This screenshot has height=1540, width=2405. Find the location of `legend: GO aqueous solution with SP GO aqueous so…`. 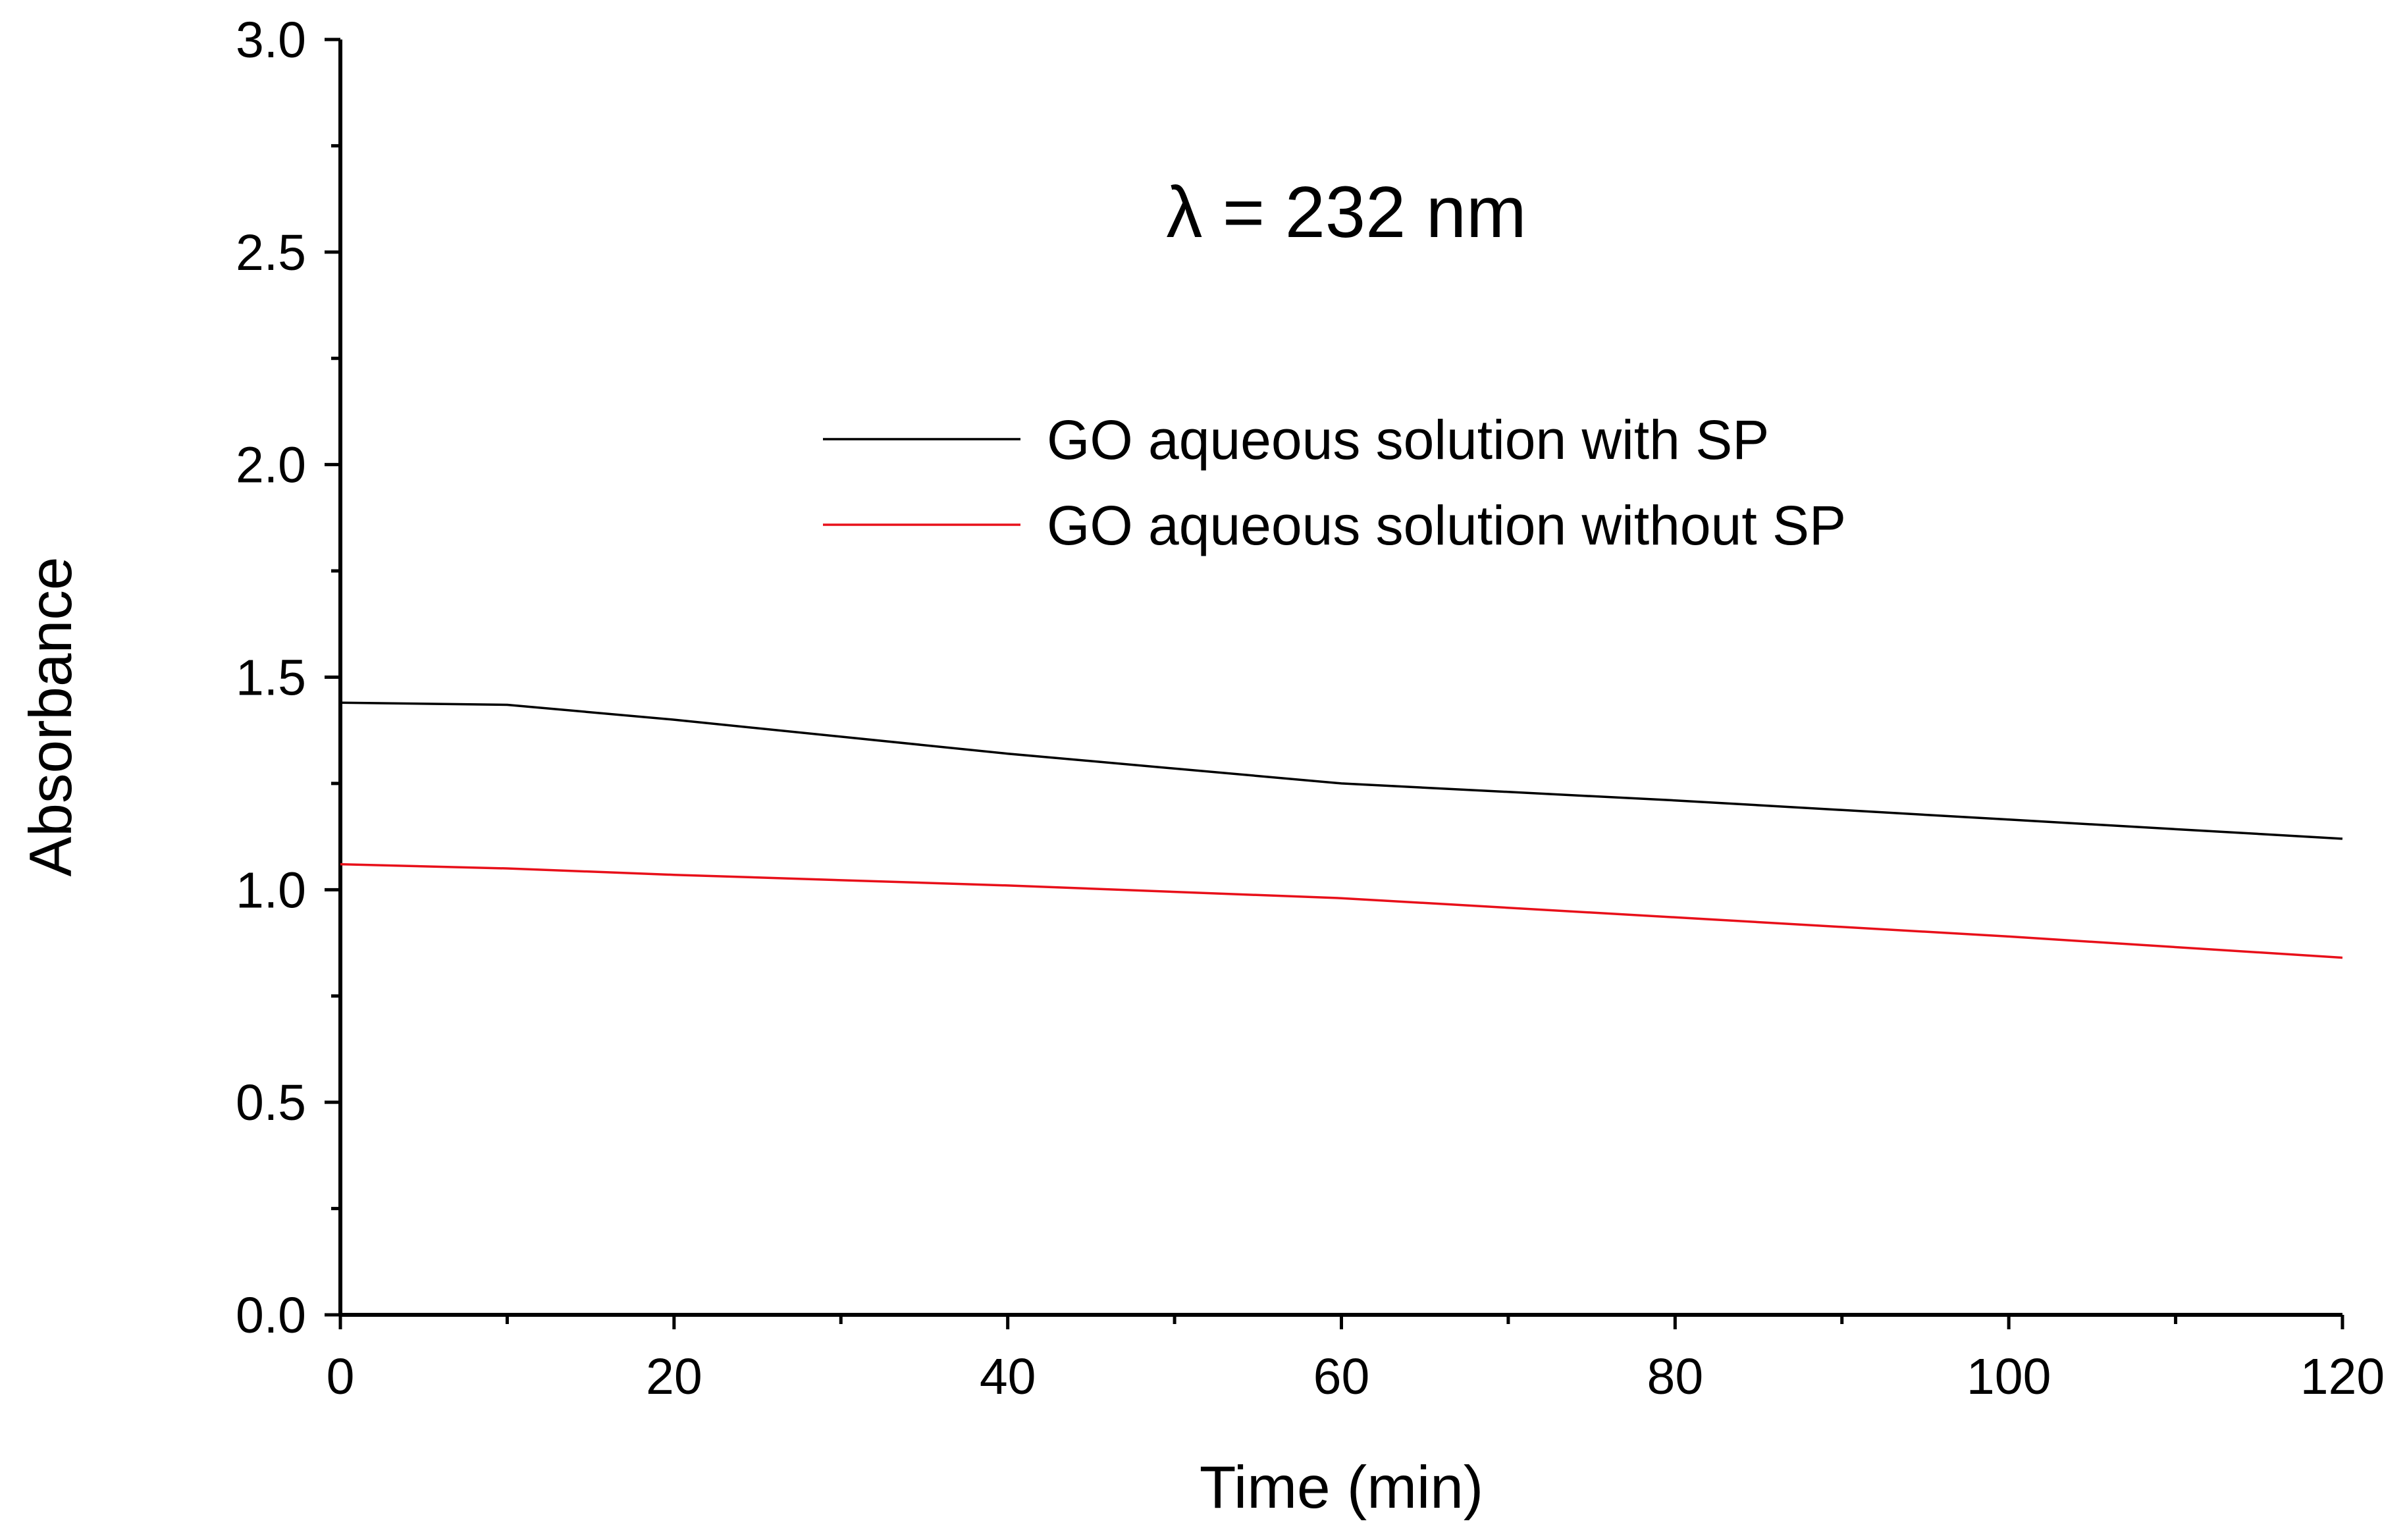

legend: GO aqueous solution with SP GO aqueous so… is located at coordinates (1334, 482).